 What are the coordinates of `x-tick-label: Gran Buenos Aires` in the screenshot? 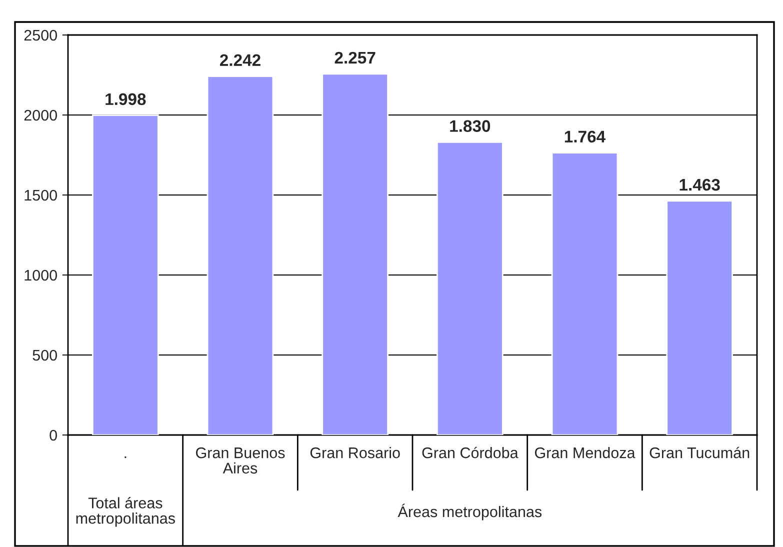 It's located at (240, 460).